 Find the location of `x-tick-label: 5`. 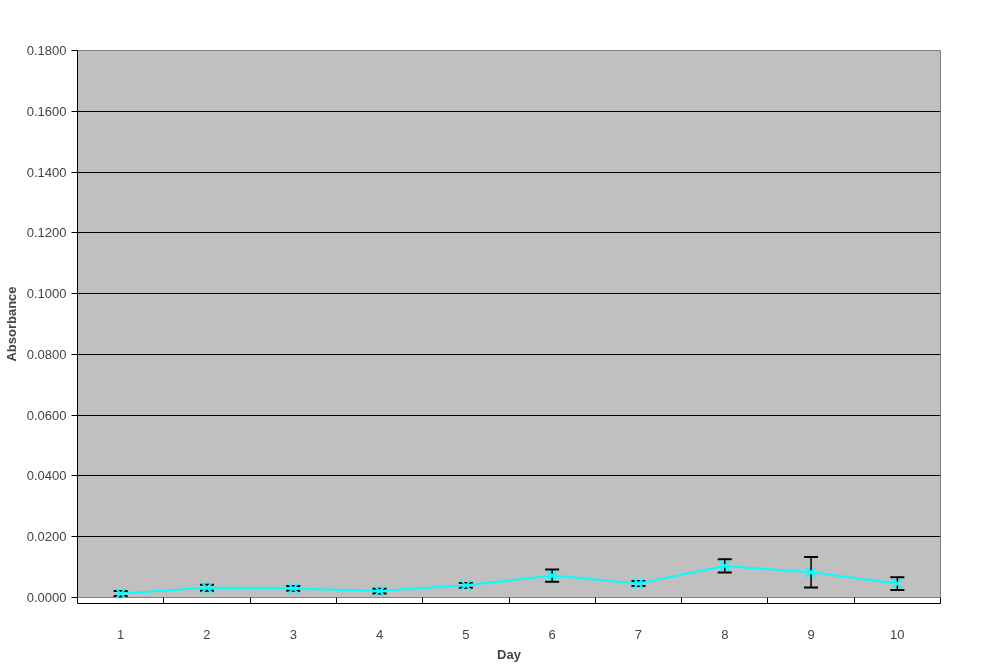

x-tick-label: 5 is located at coordinates (466, 634).